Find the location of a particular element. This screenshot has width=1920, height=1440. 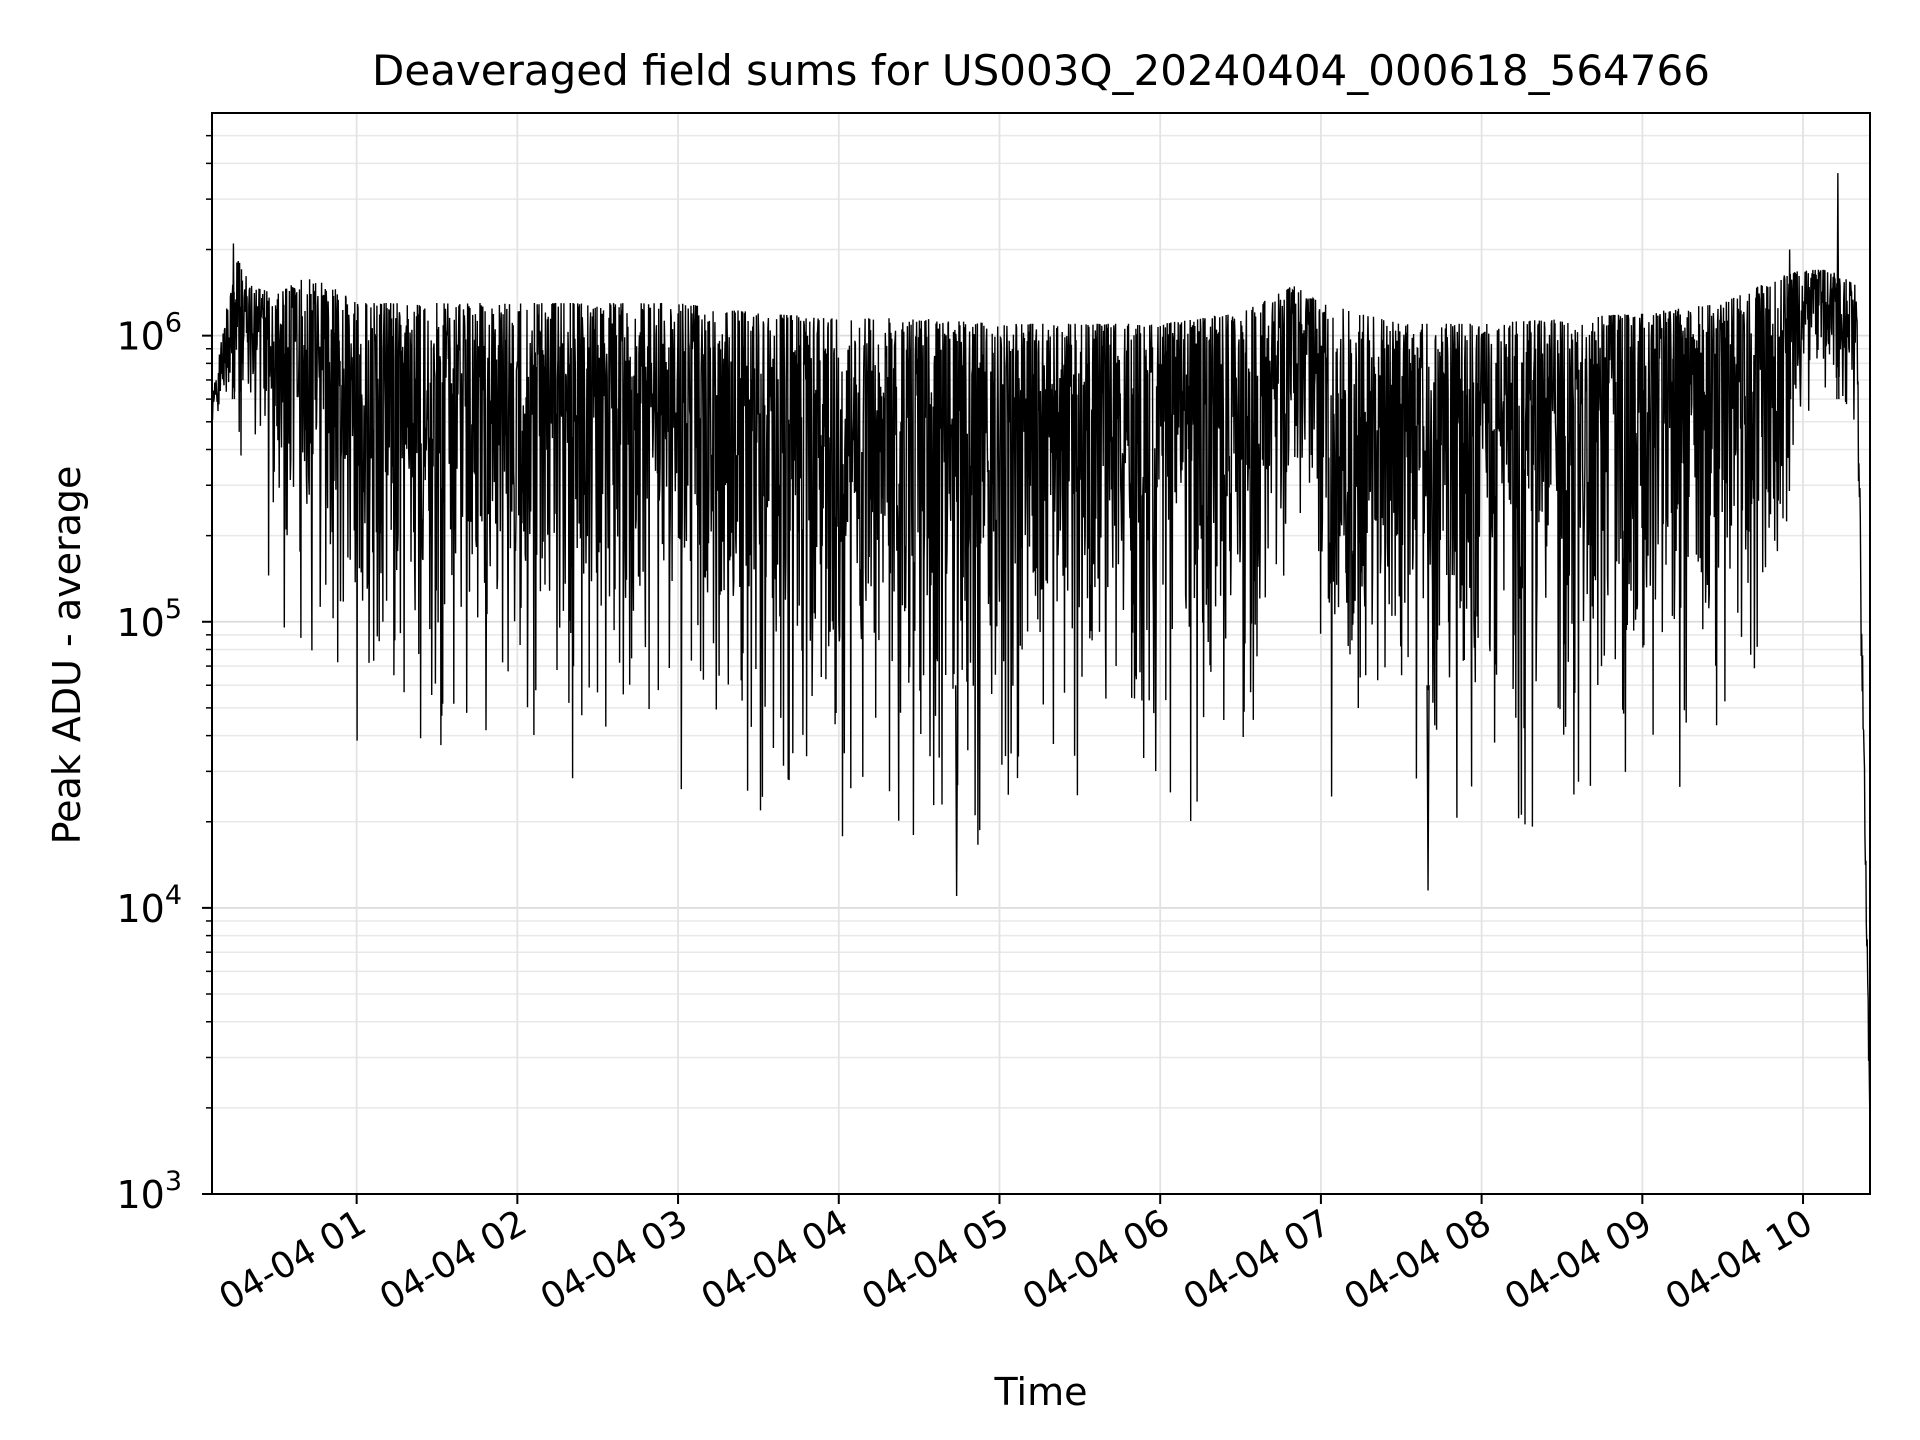

y-axis-label: Peak ADU - average is located at coordinates (67, 655).